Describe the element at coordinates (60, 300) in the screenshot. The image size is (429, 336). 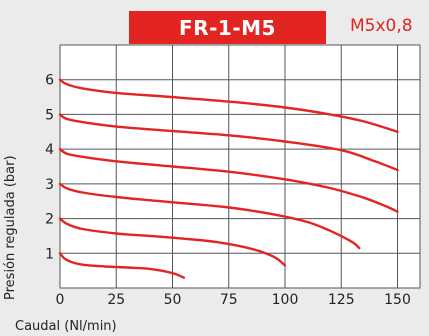
I see `x-tick-label: 0` at that location.